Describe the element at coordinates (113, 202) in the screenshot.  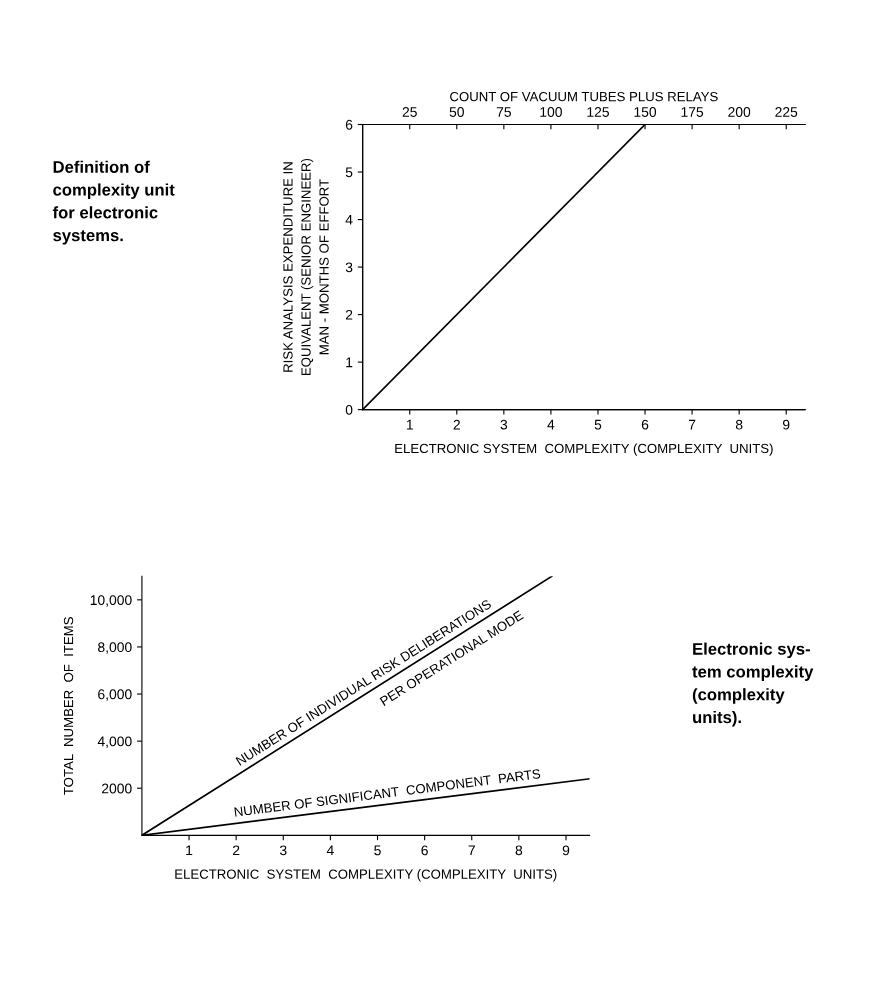
I see `text: Definition of complexity unit for electronic systems.` at that location.